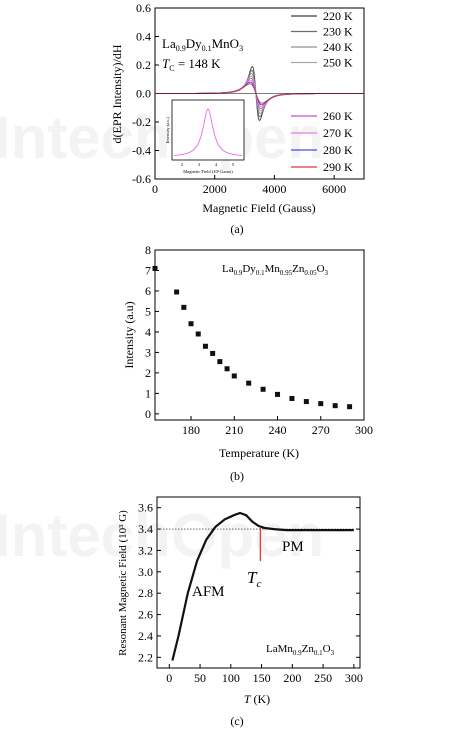 This screenshot has height=732, width=474. I want to click on panel-a-xtick-label: 6000, so click(334, 189).